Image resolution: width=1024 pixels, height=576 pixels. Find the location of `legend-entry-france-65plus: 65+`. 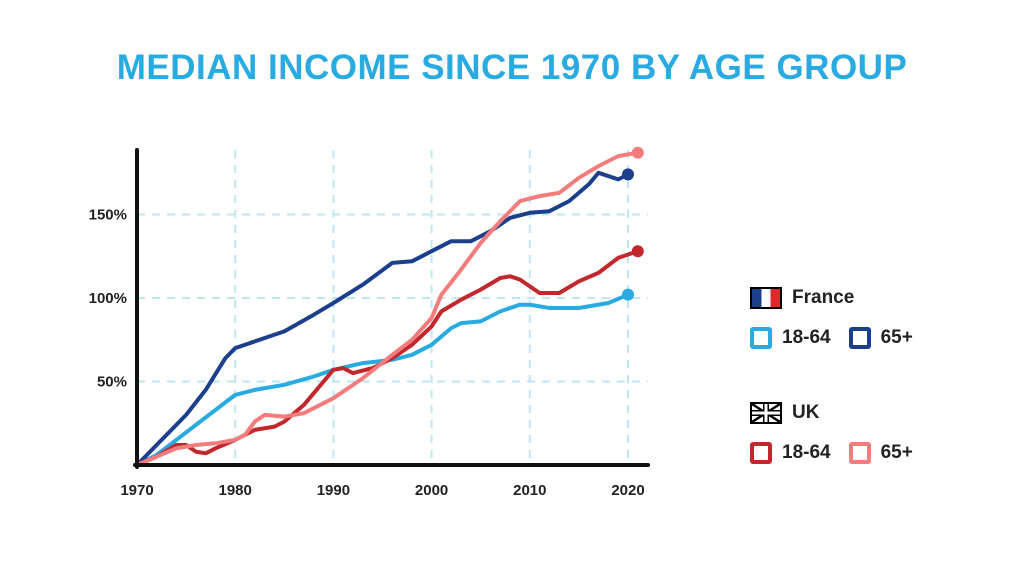

legend-entry-france-65plus: 65+ is located at coordinates (880, 338).